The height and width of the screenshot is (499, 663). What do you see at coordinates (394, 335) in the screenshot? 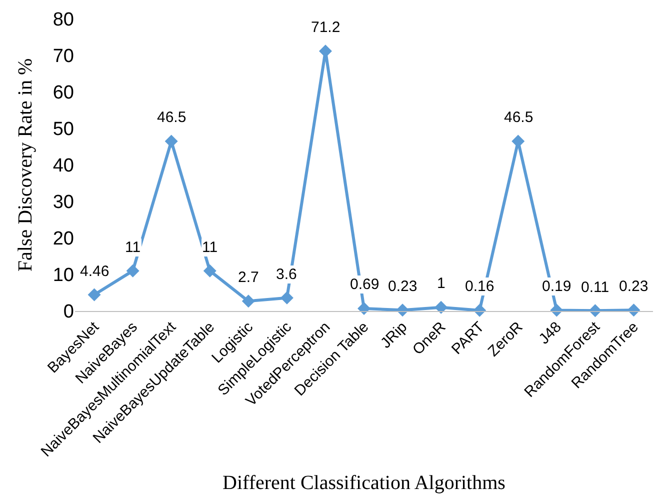
I see `x-tick-label: JRip` at bounding box center [394, 335].